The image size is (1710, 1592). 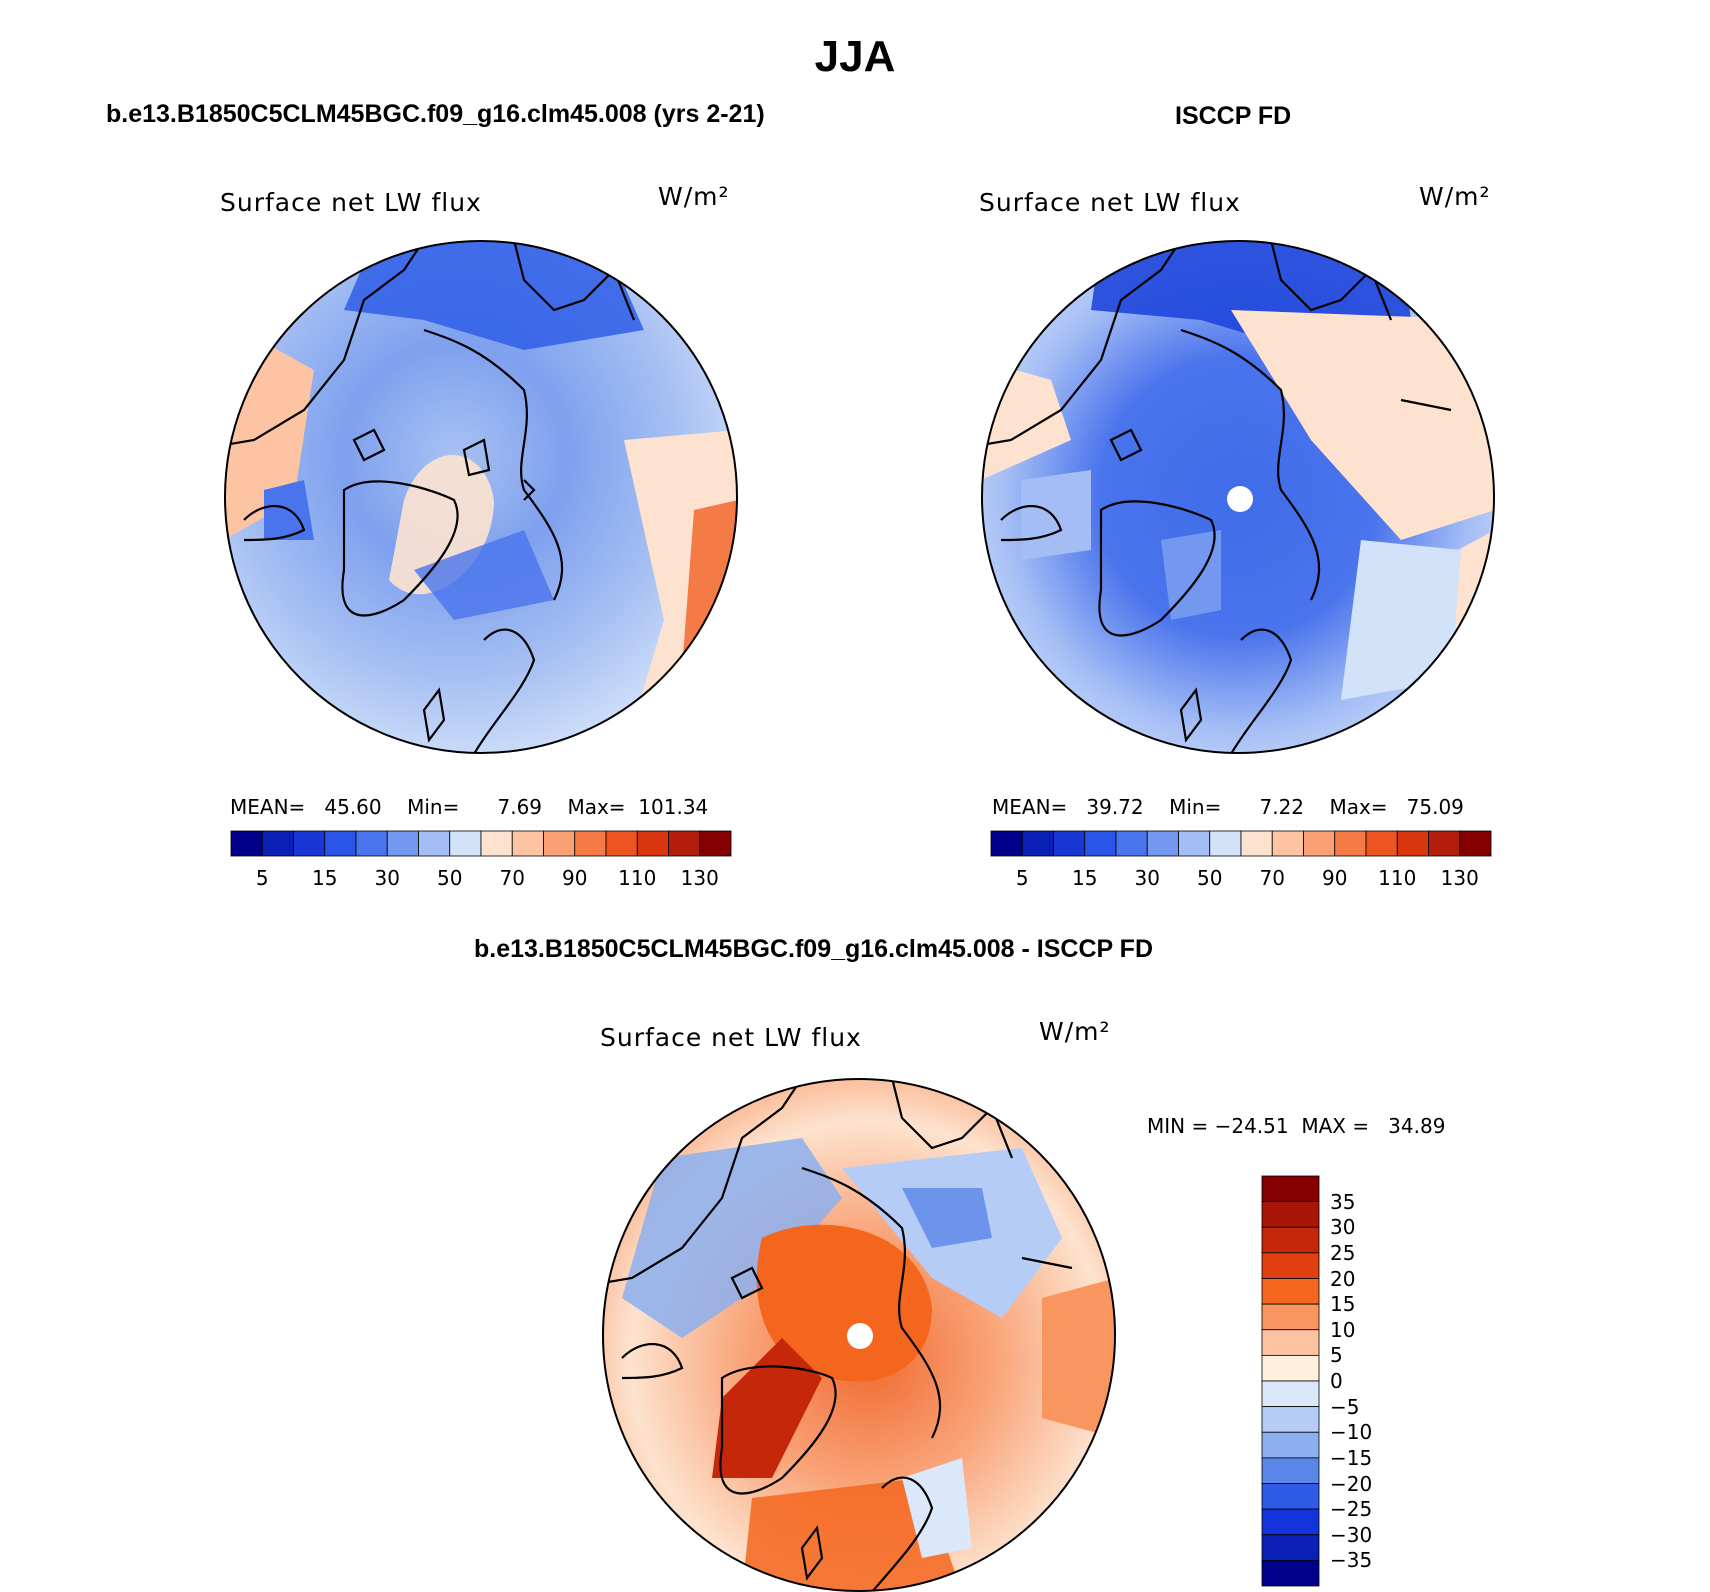 I want to click on diff-polar-missing-dot, so click(x=860, y=1336).